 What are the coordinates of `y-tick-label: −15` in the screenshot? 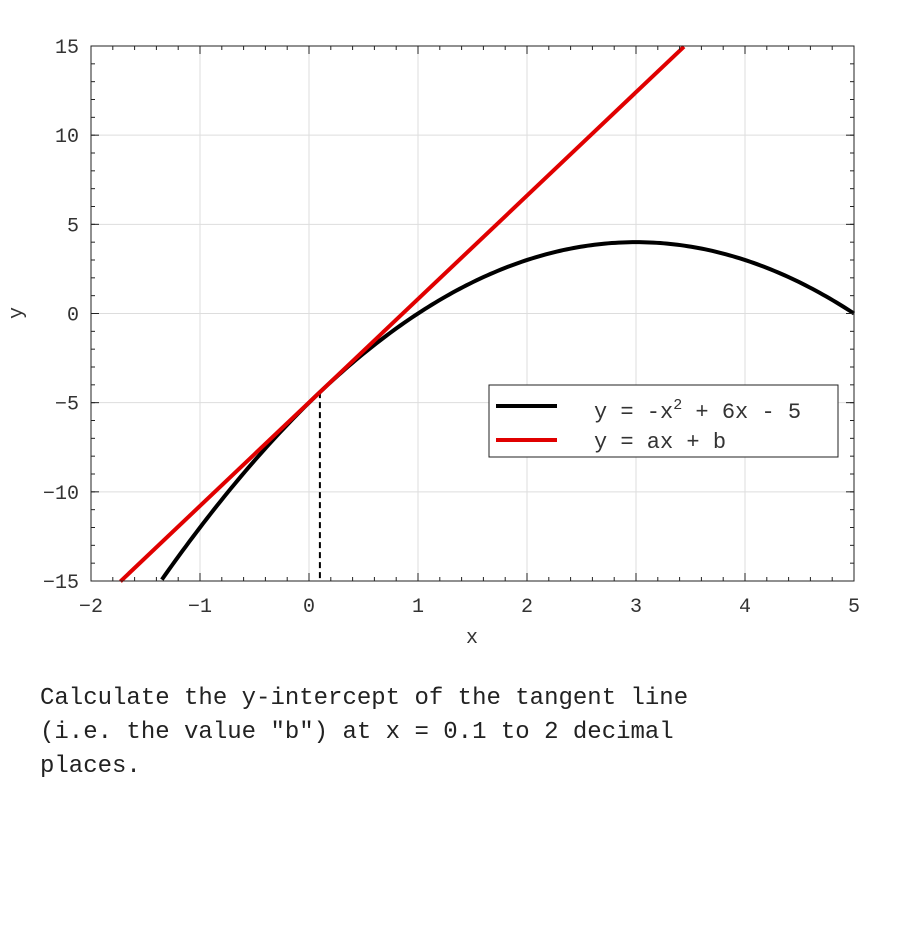 It's located at (61, 583).